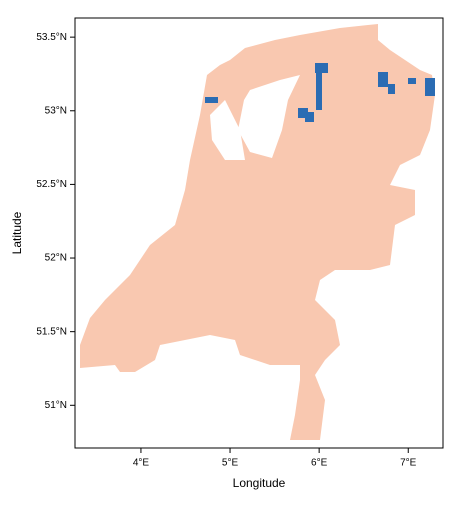 The height and width of the screenshot is (505, 460). Describe the element at coordinates (259, 483) in the screenshot. I see `x-axis-title: Longitude` at that location.